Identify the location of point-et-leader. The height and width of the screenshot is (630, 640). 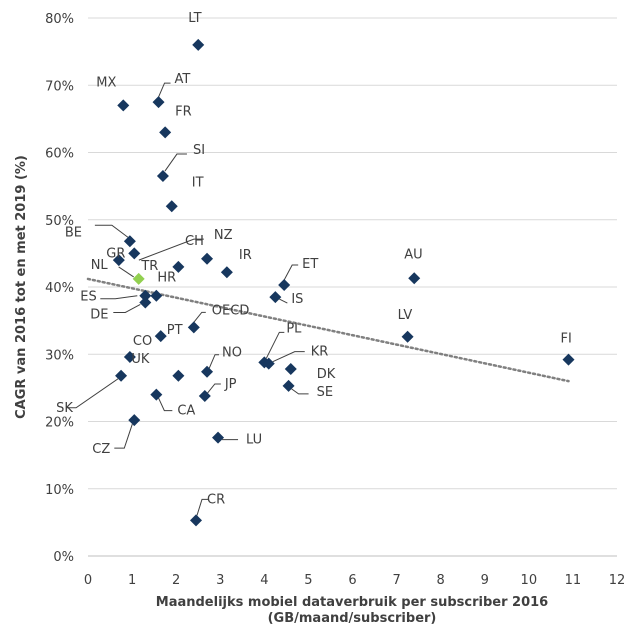
(291, 272).